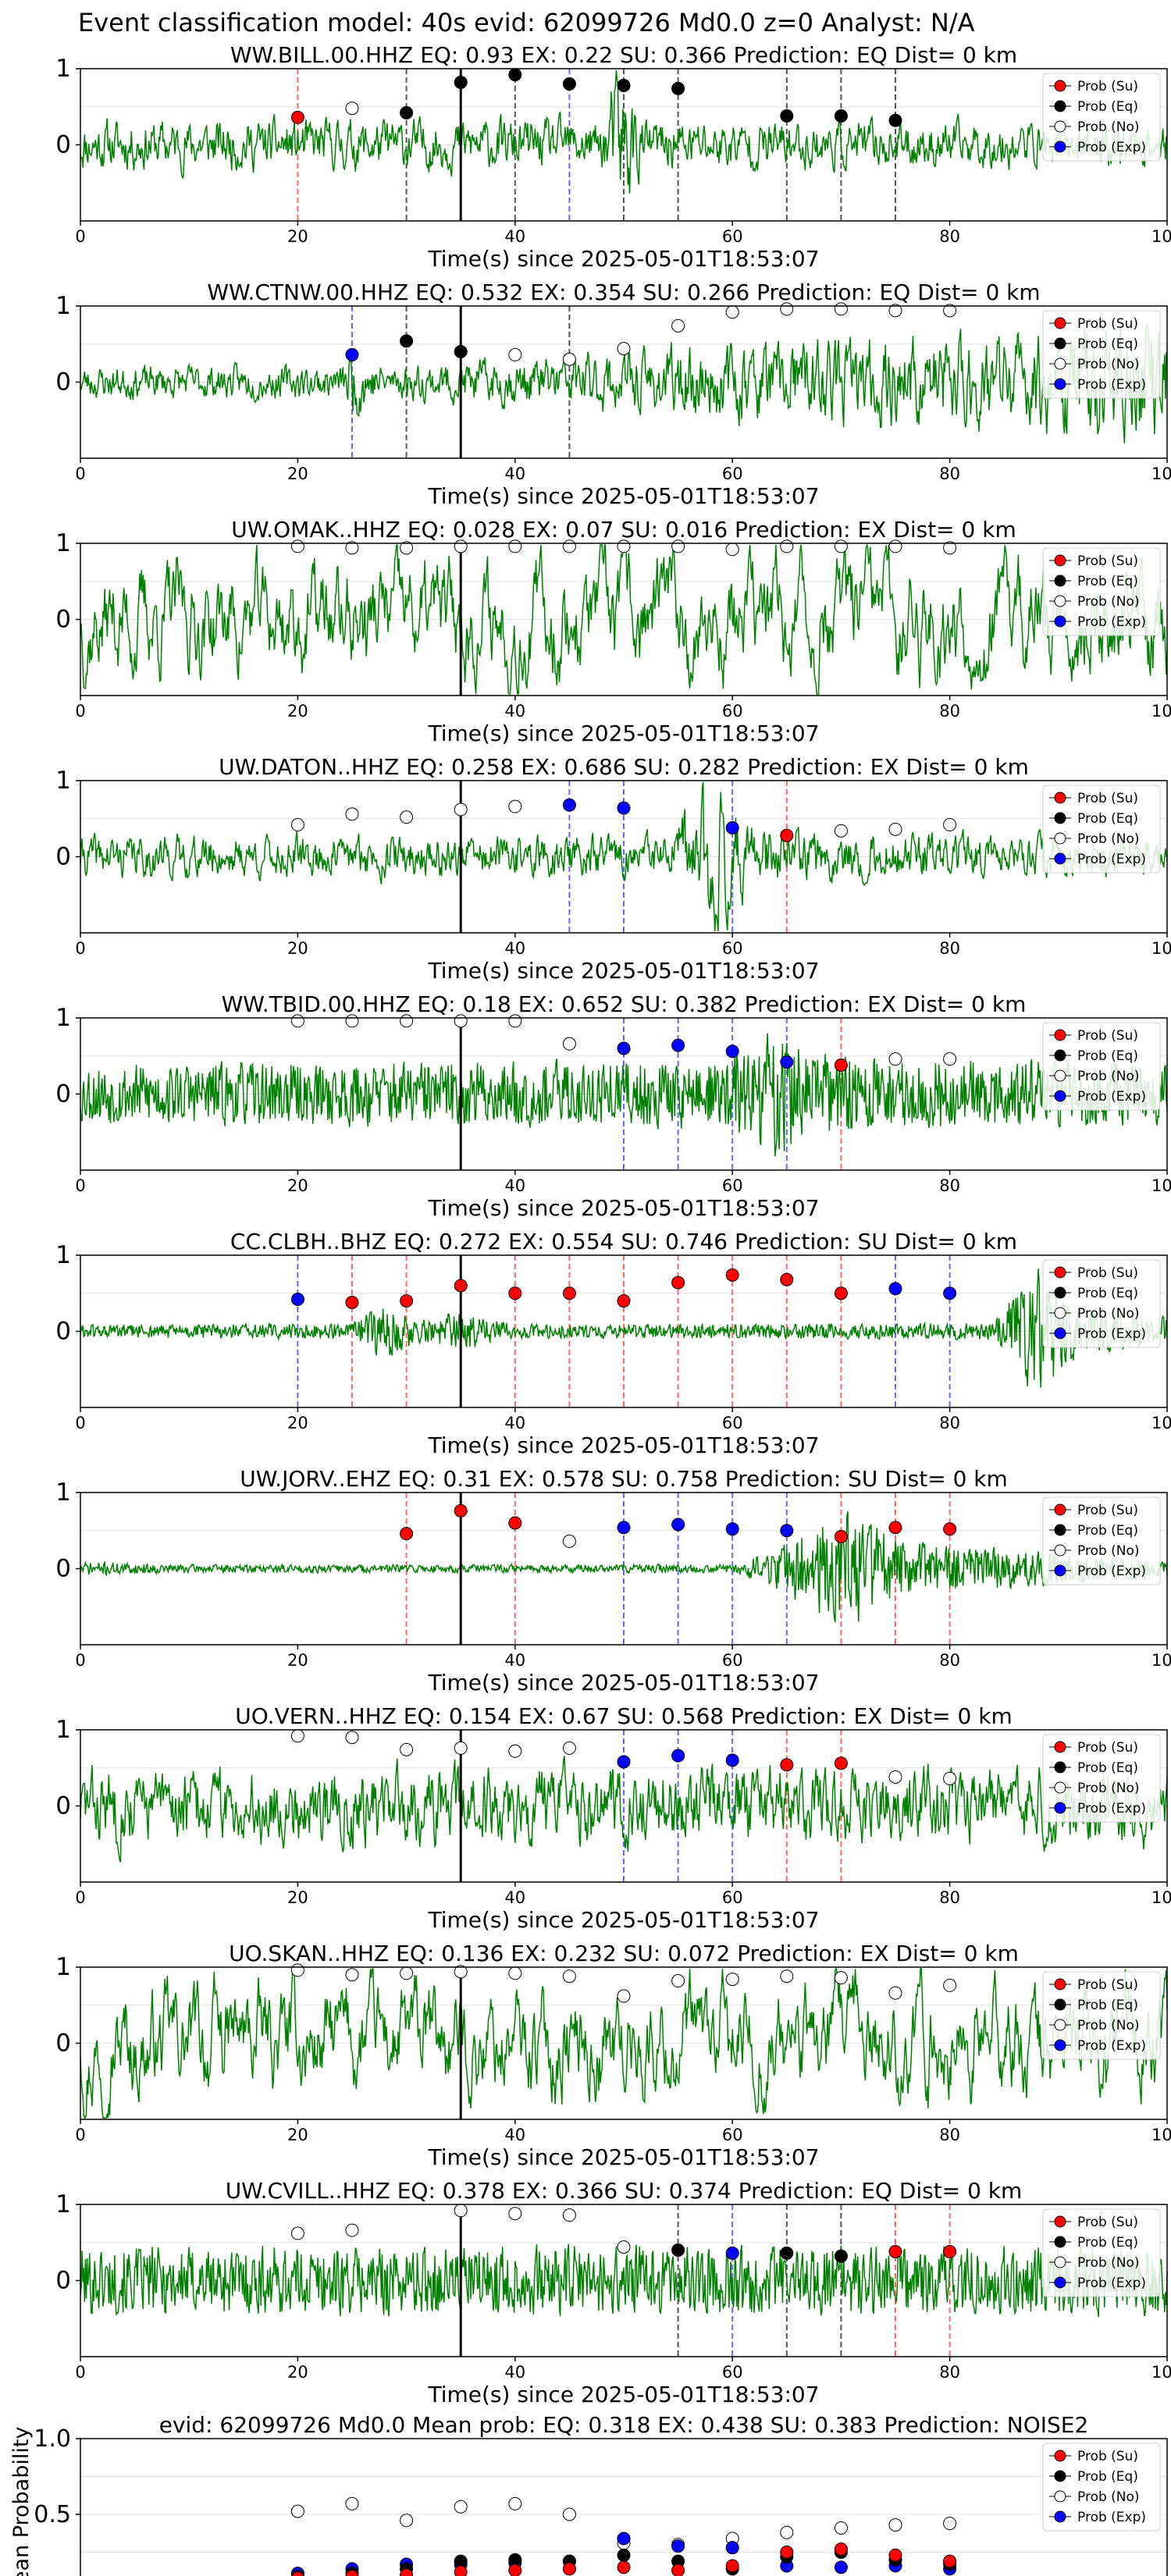 The height and width of the screenshot is (2576, 1171). I want to click on y-axis-label: Mean Probability, so click(21, 2501).